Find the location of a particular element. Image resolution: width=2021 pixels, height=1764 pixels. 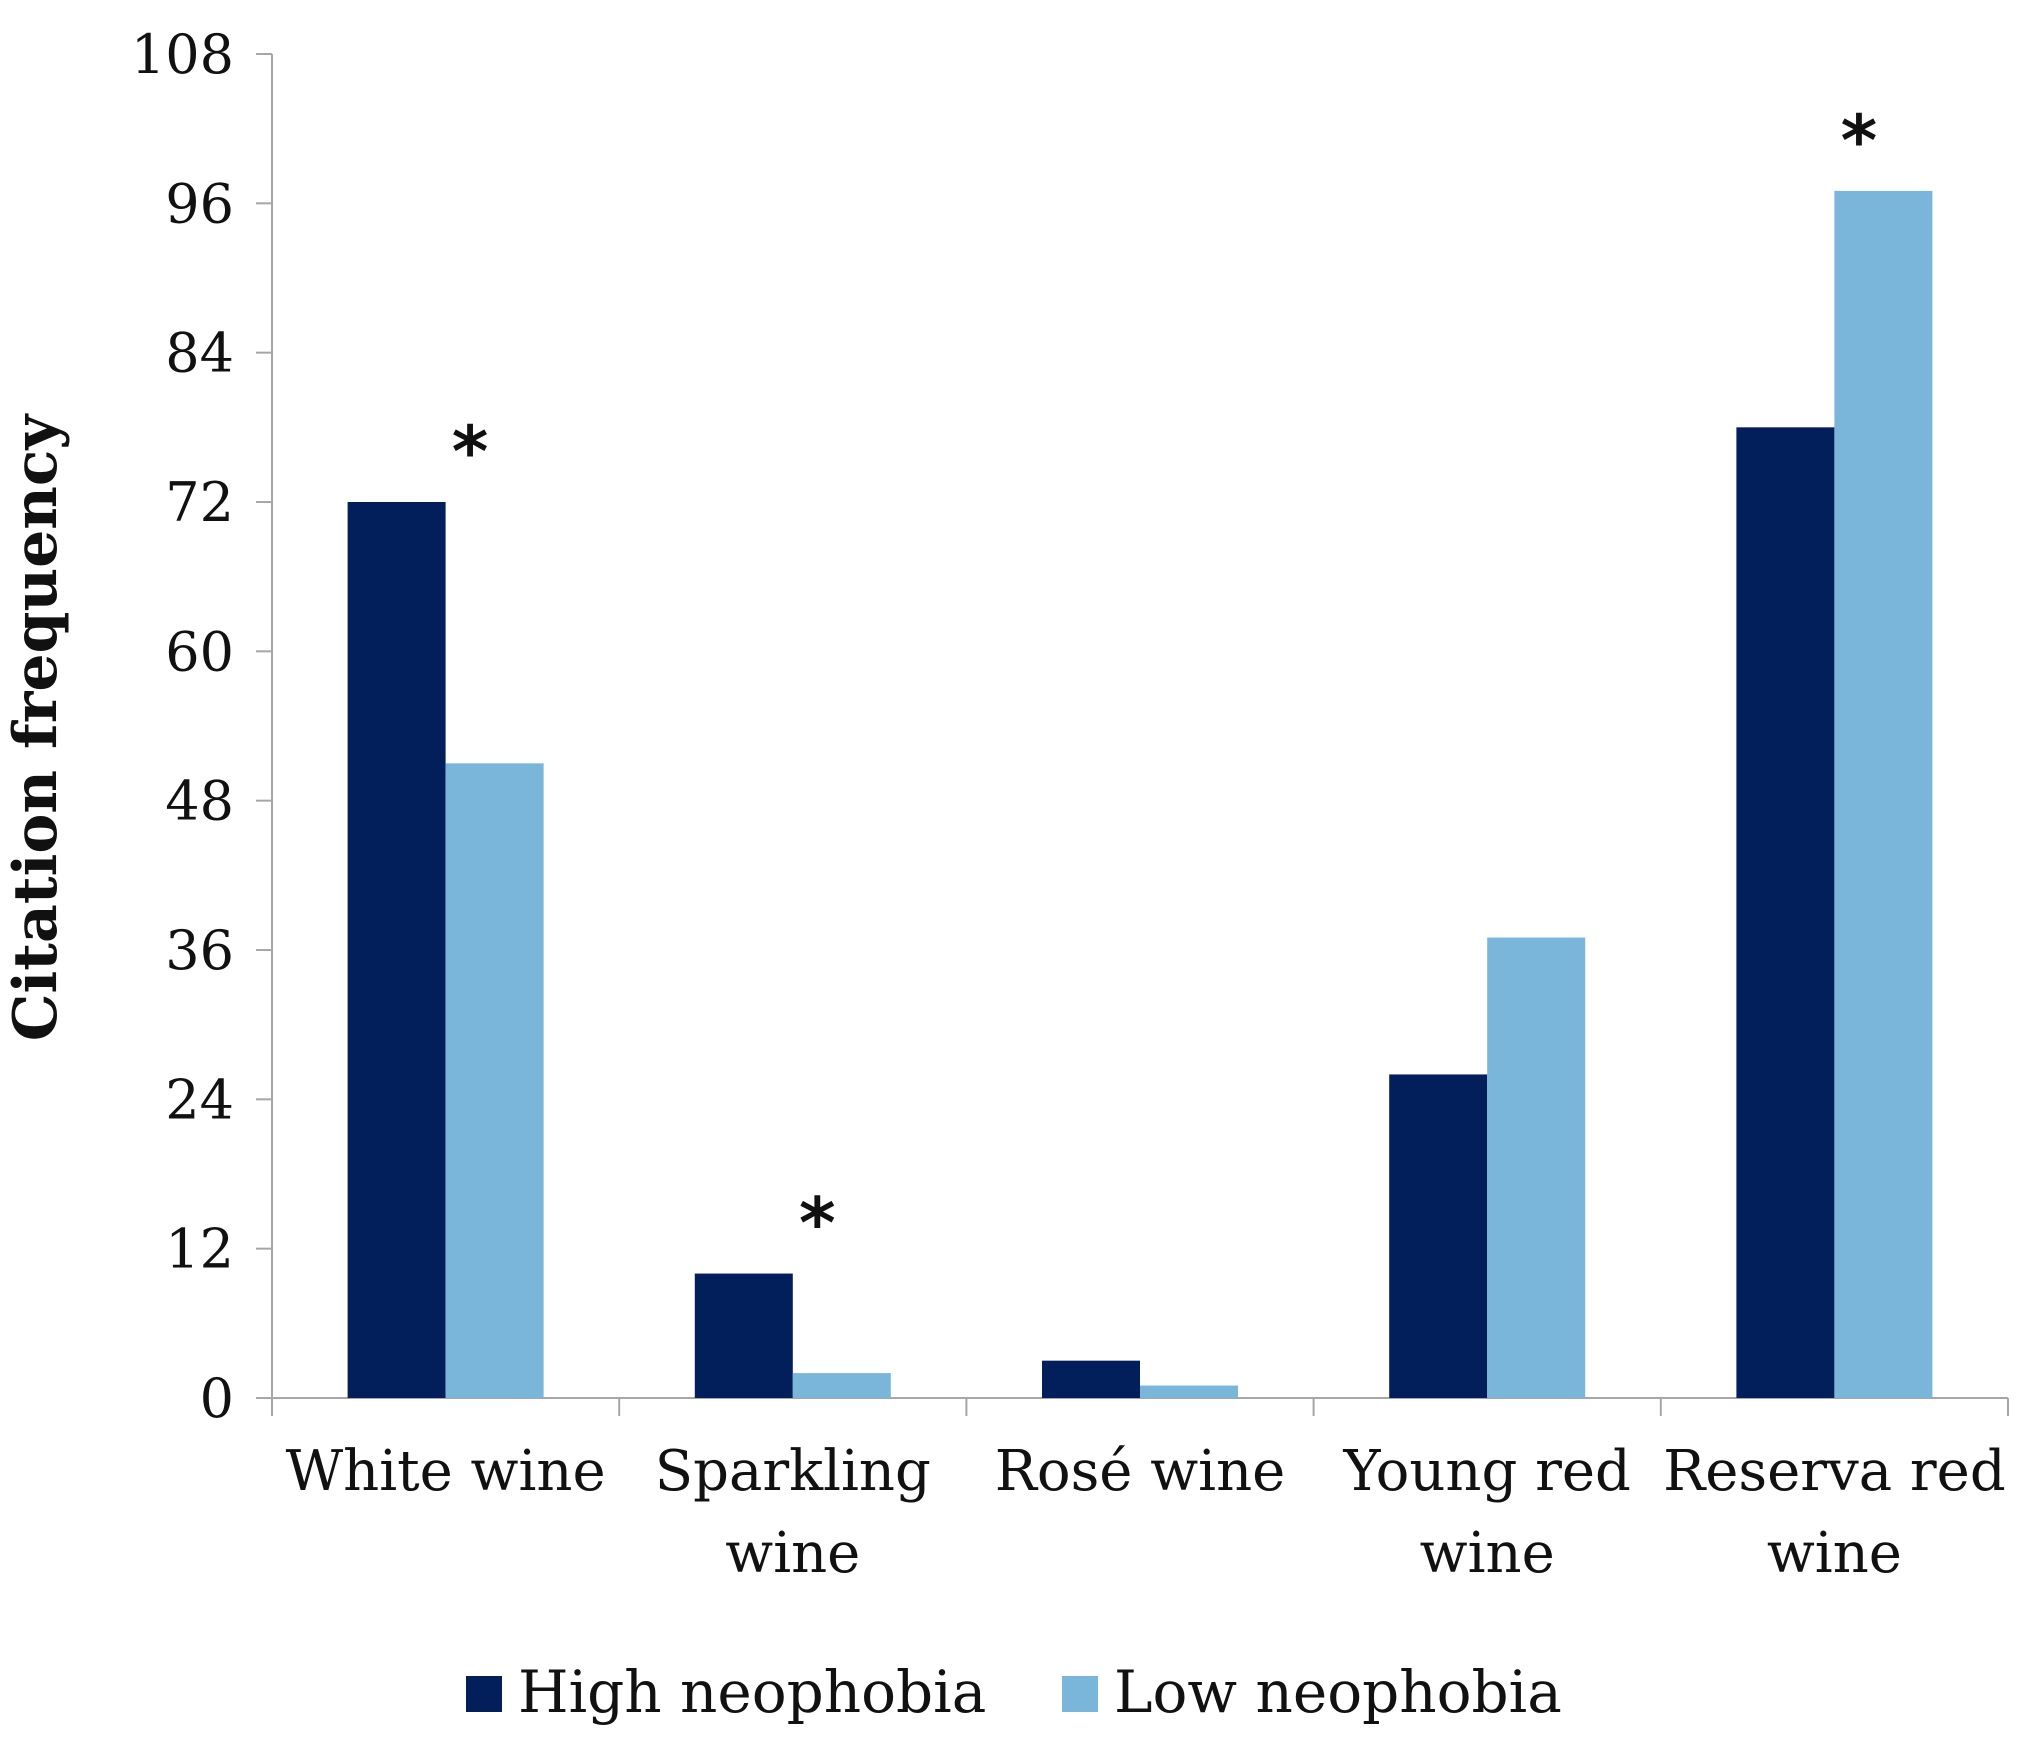

y-tick-label: 72 is located at coordinates (199, 502).